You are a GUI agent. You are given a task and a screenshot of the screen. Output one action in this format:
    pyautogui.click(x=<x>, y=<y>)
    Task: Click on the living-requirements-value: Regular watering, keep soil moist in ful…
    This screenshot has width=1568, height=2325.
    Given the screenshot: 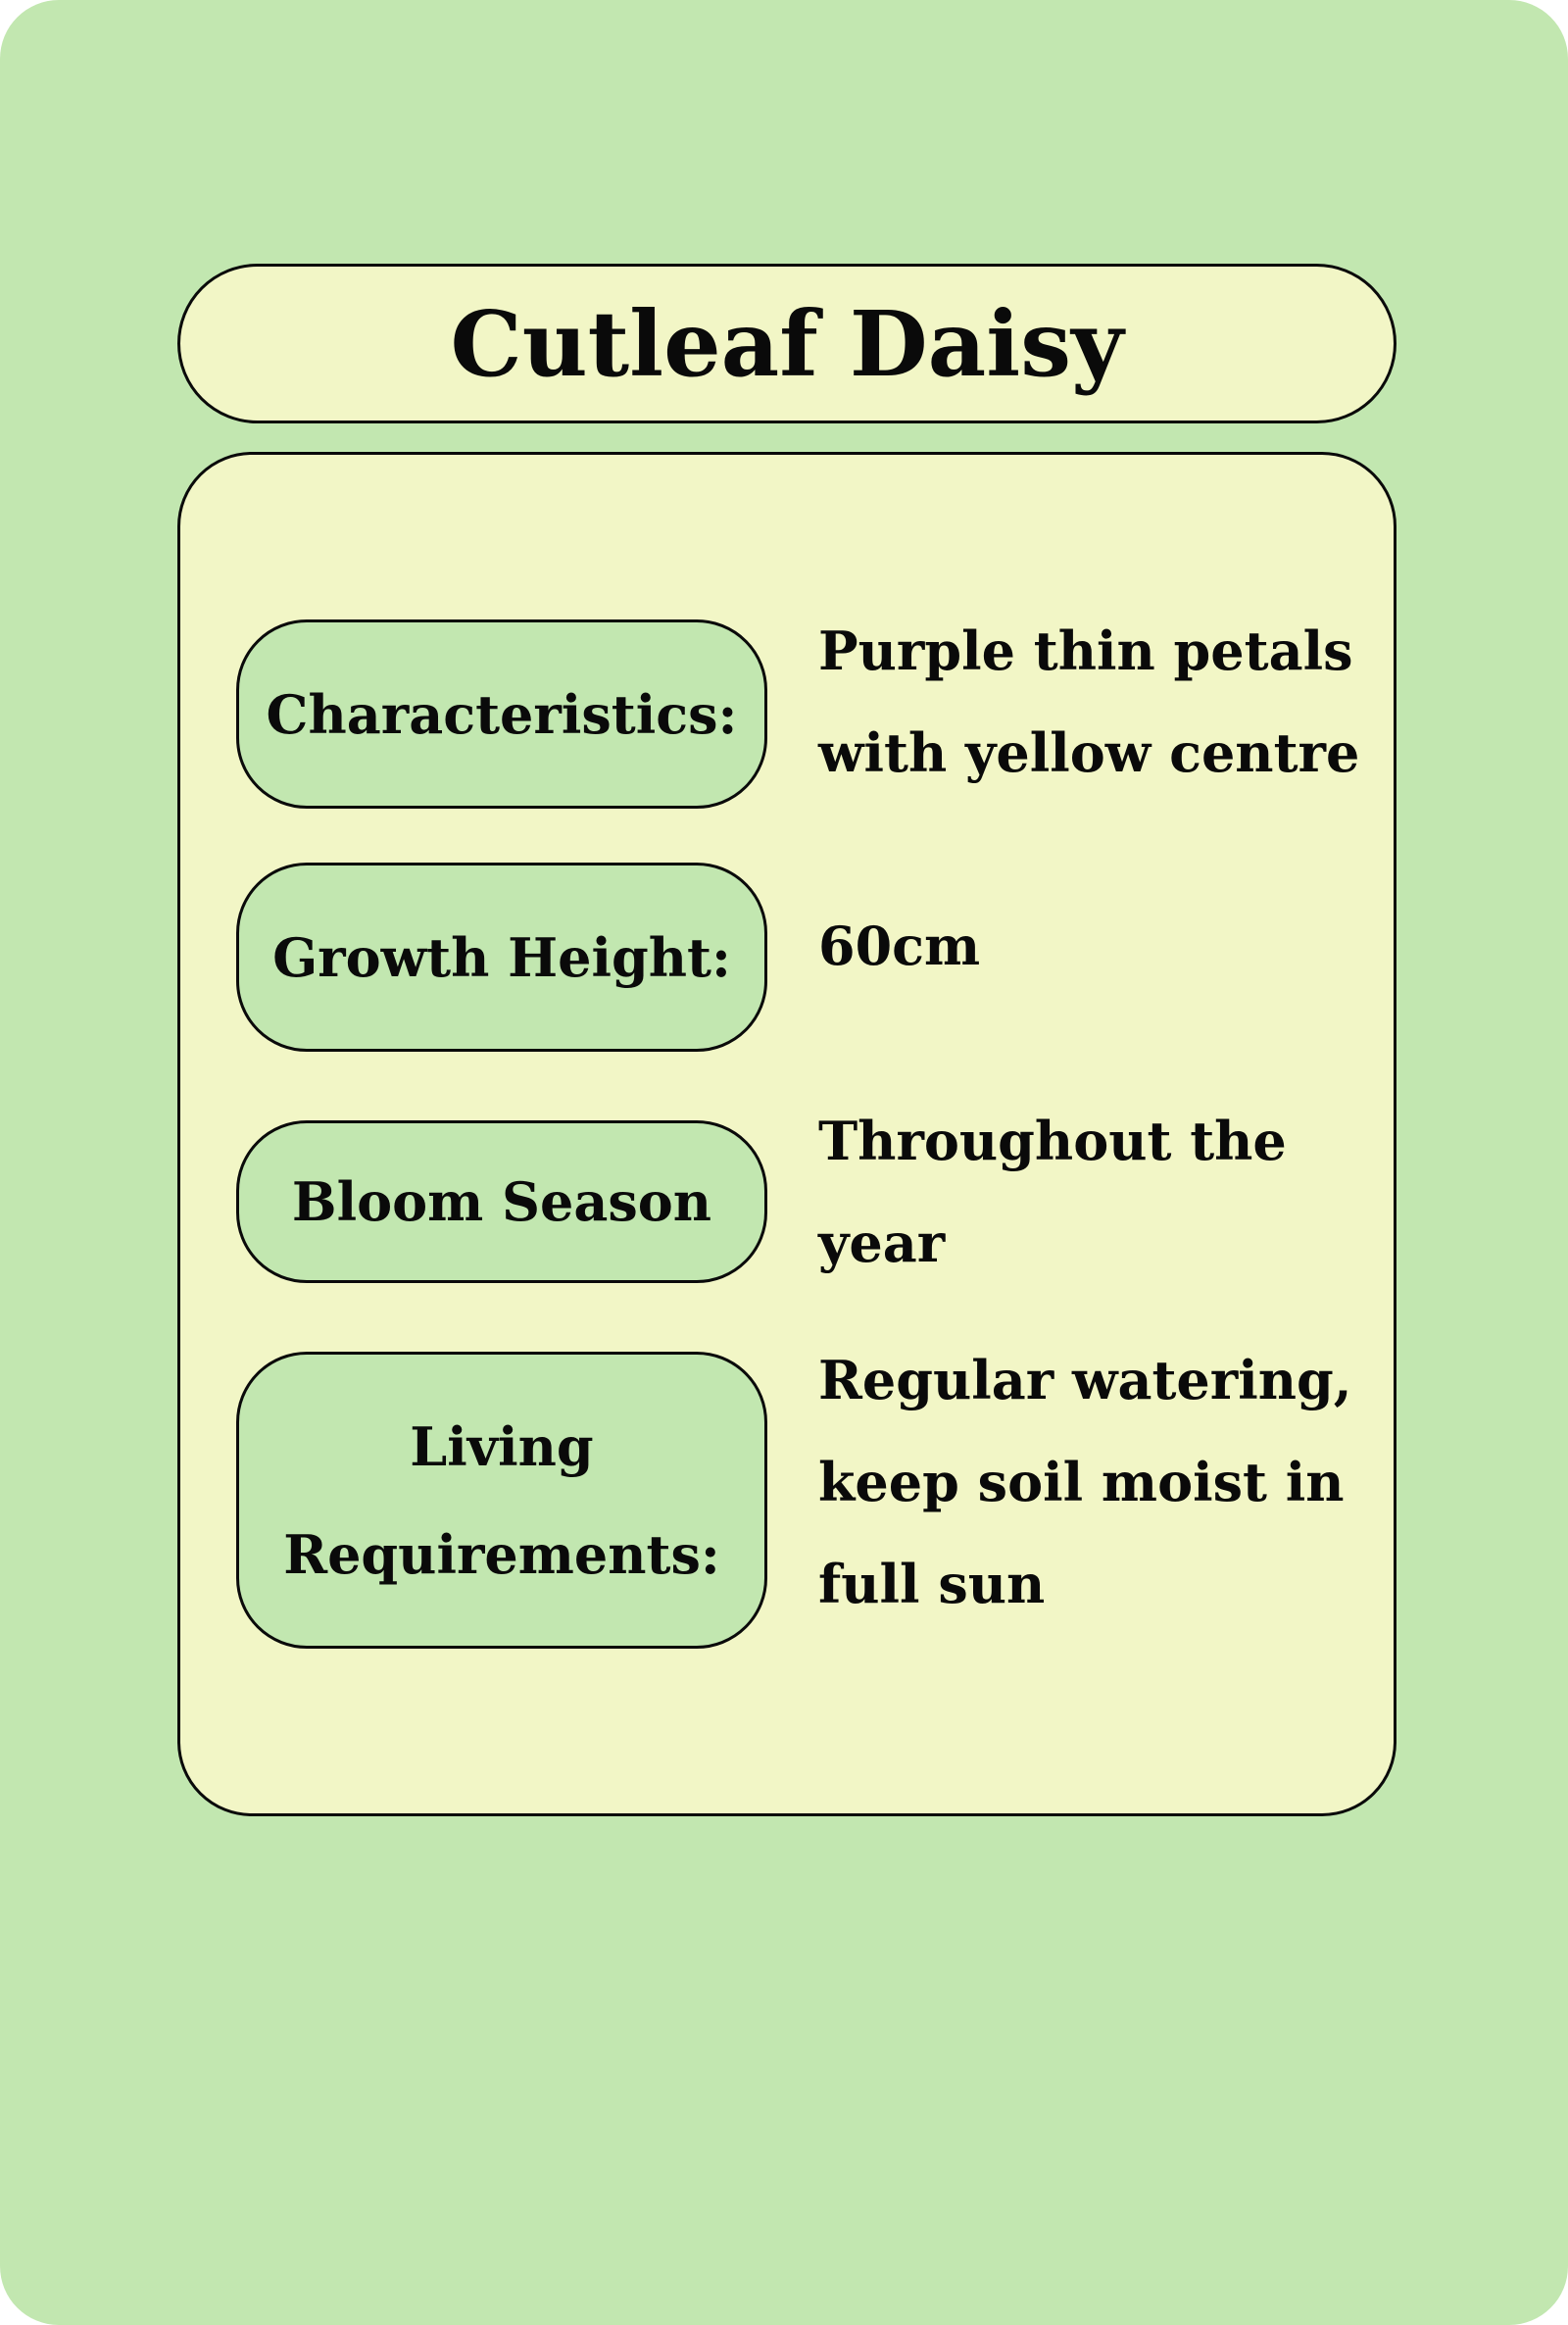 What is the action you would take?
    pyautogui.click(x=1085, y=1482)
    